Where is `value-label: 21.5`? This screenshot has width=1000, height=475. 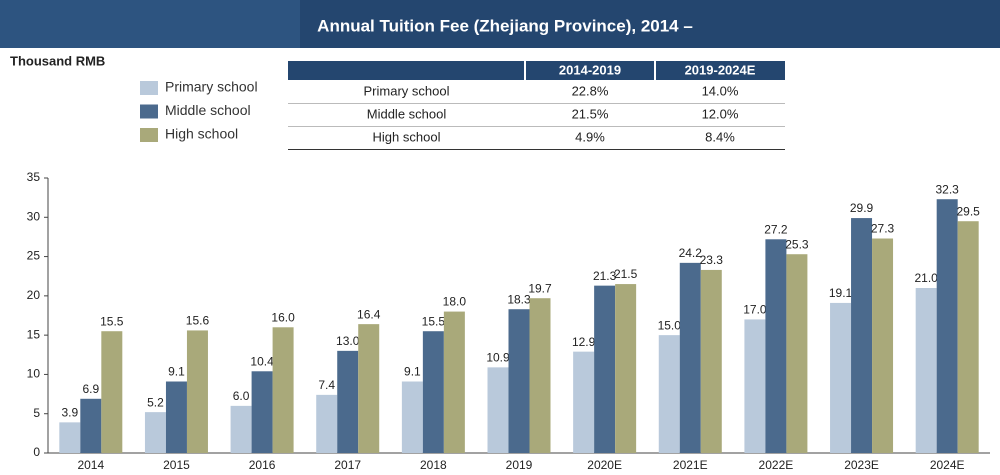
value-label: 21.5 is located at coordinates (626, 274).